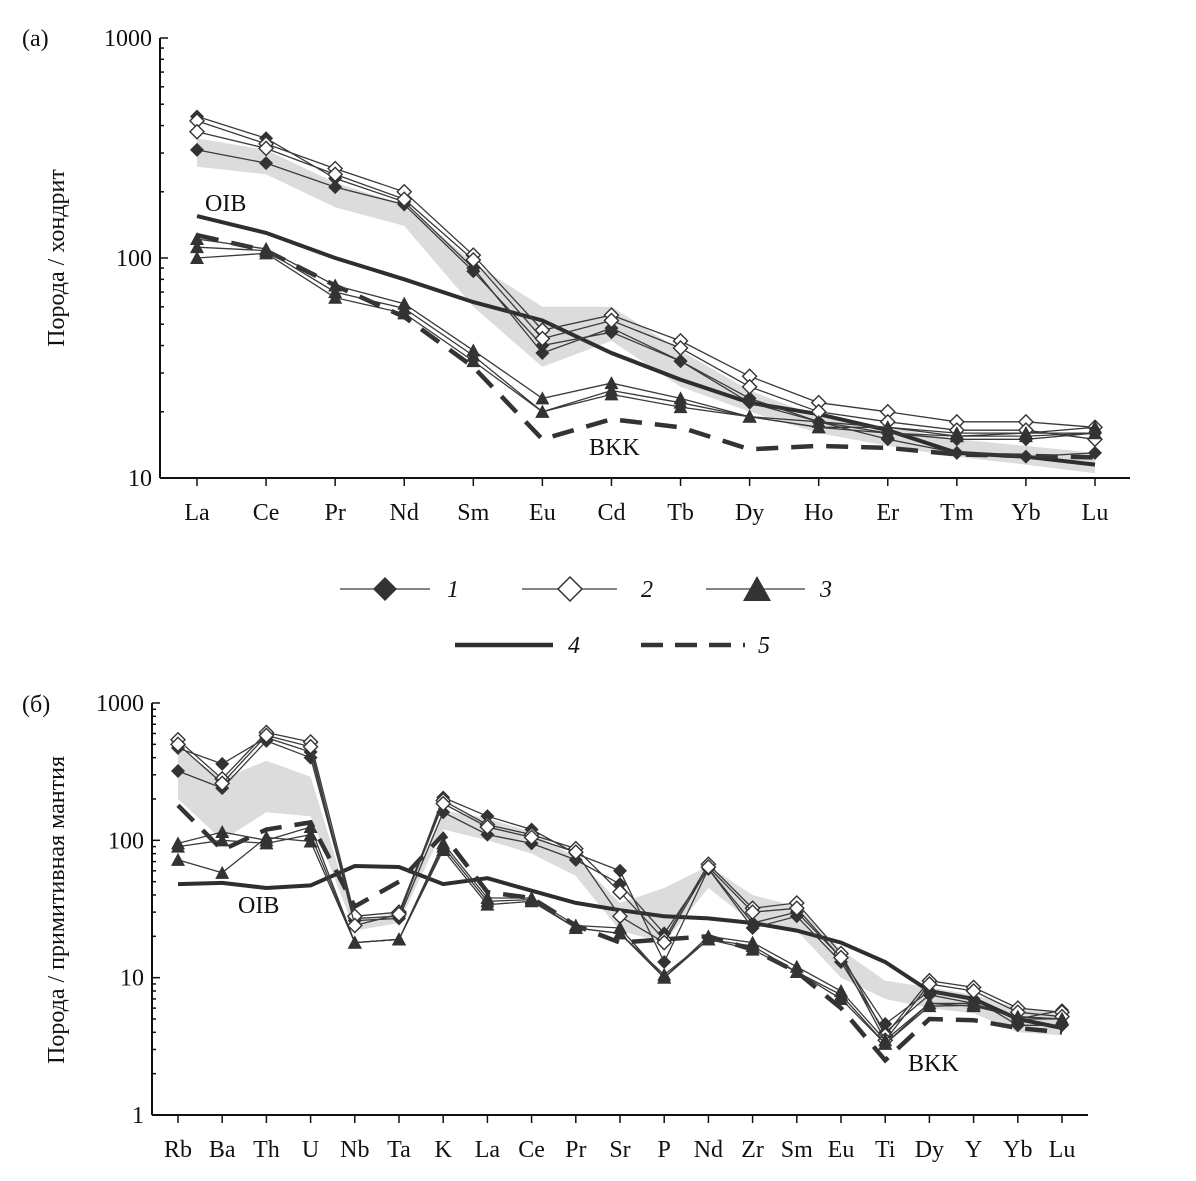 This screenshot has height=1181, width=1196. Describe the element at coordinates (570, 589) in the screenshot. I see `legend-marker-diamond-open` at that location.